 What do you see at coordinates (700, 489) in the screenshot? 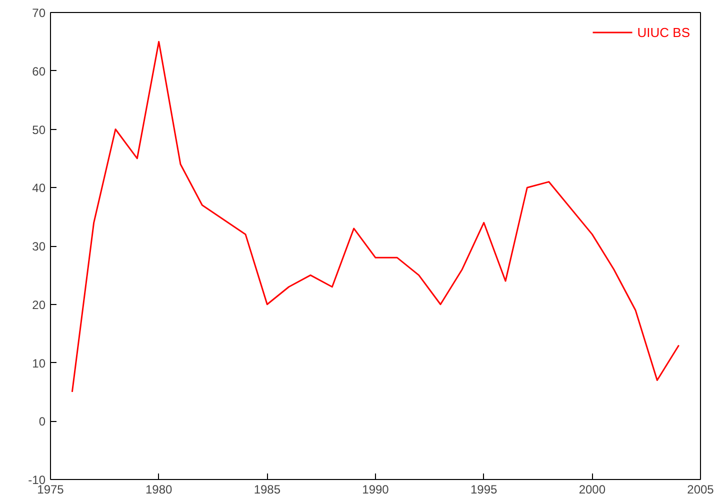
I see `x-tick-label: 2005` at bounding box center [700, 489].